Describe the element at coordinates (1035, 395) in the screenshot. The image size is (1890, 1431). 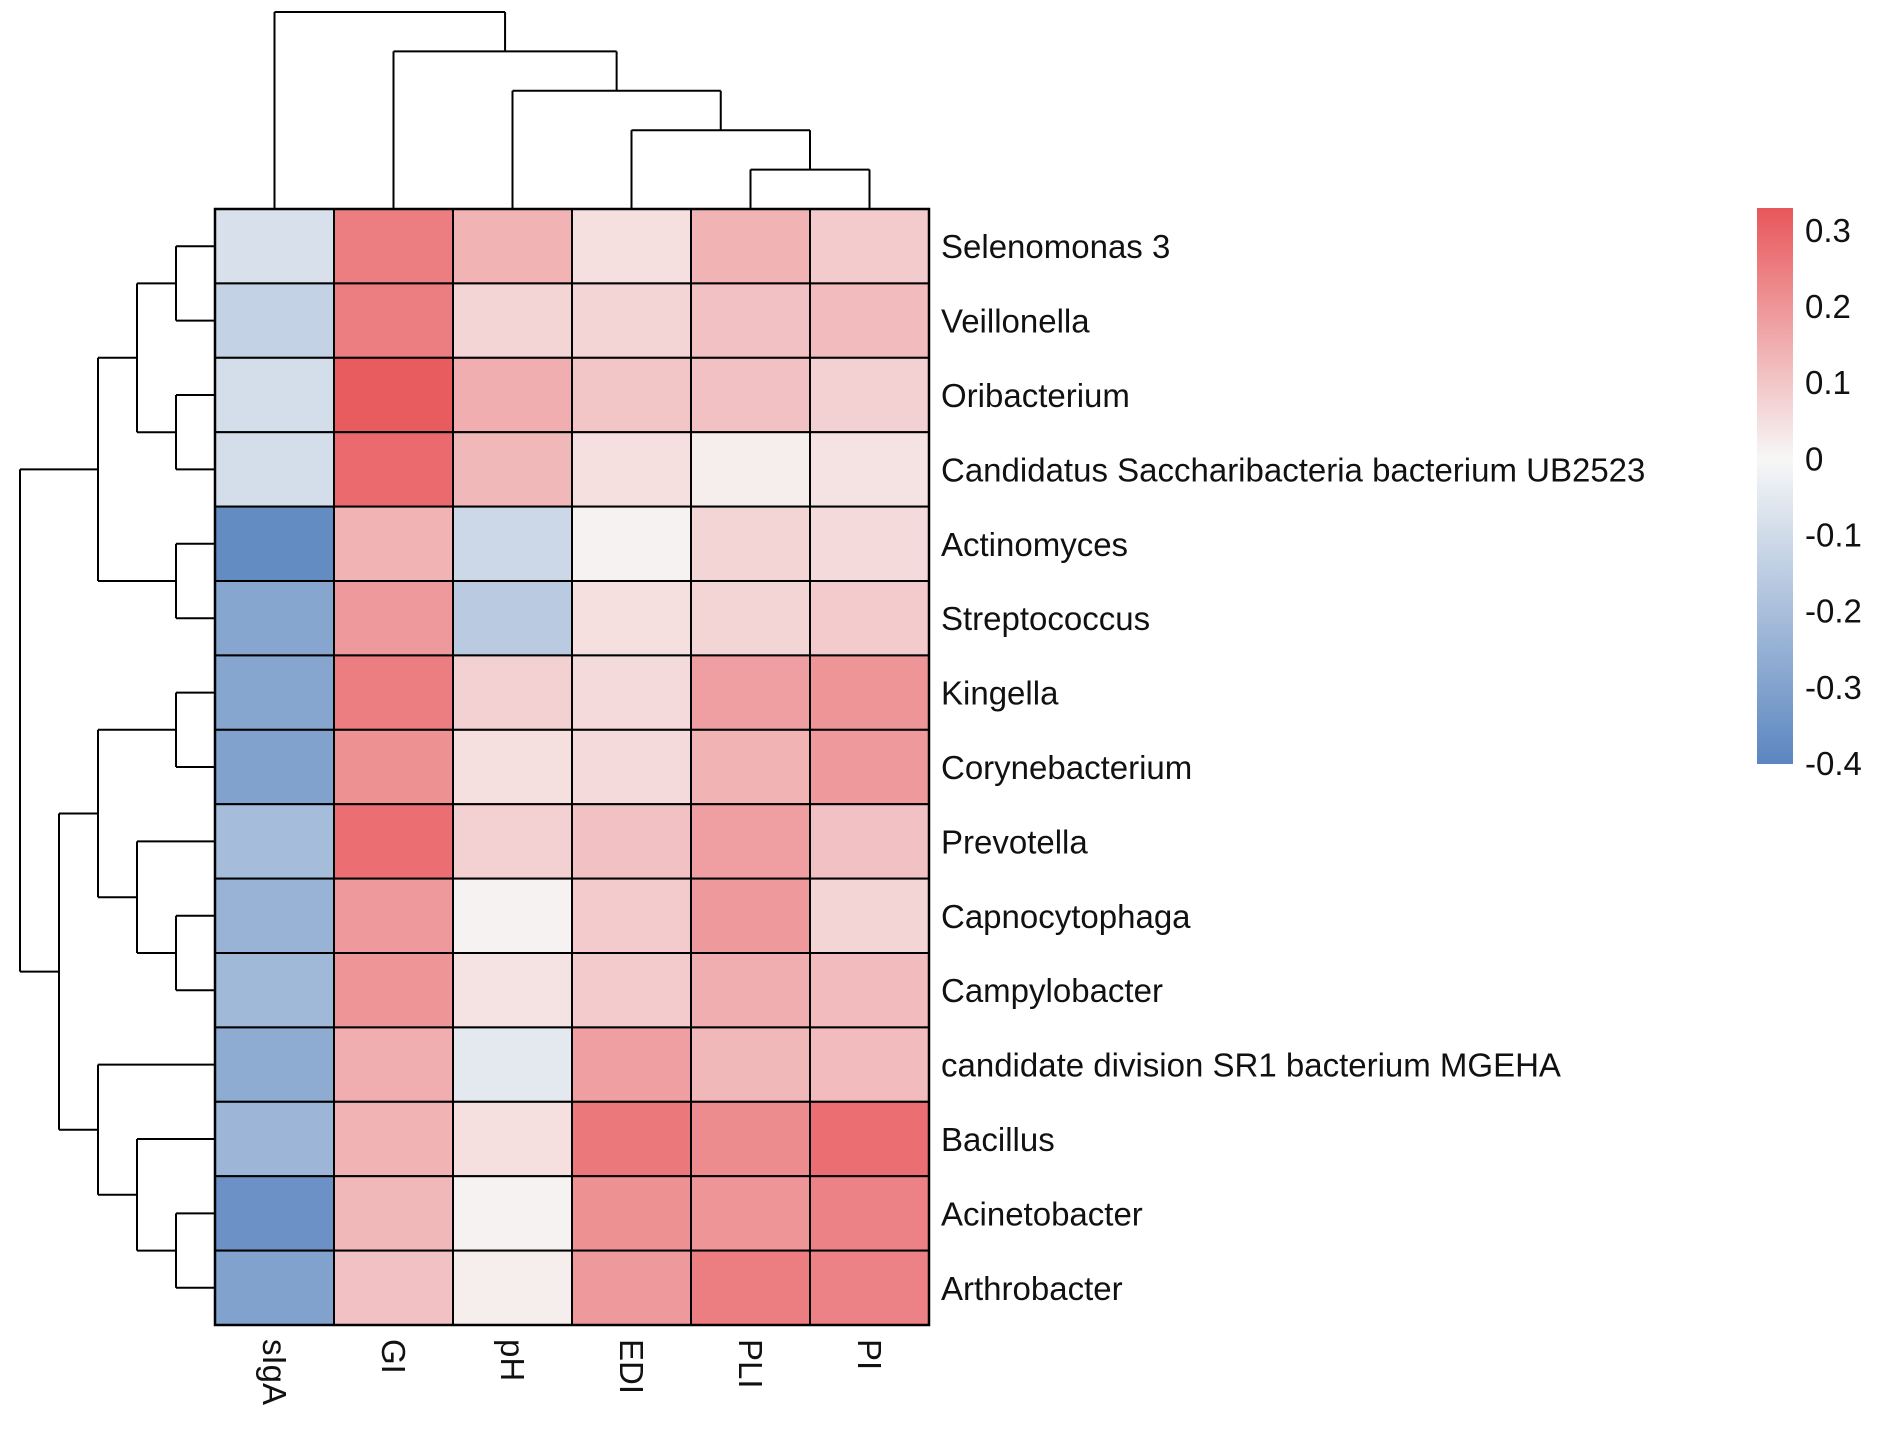
I see `row-label: Oribacterium` at that location.